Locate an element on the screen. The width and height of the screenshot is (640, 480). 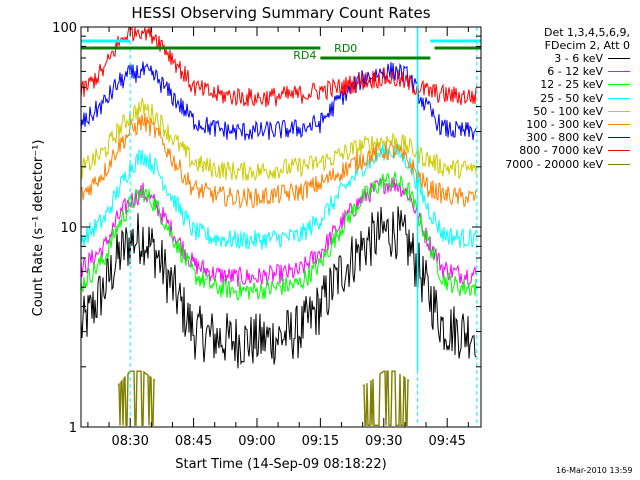
y-tick-label: 10 is located at coordinates (68, 228).